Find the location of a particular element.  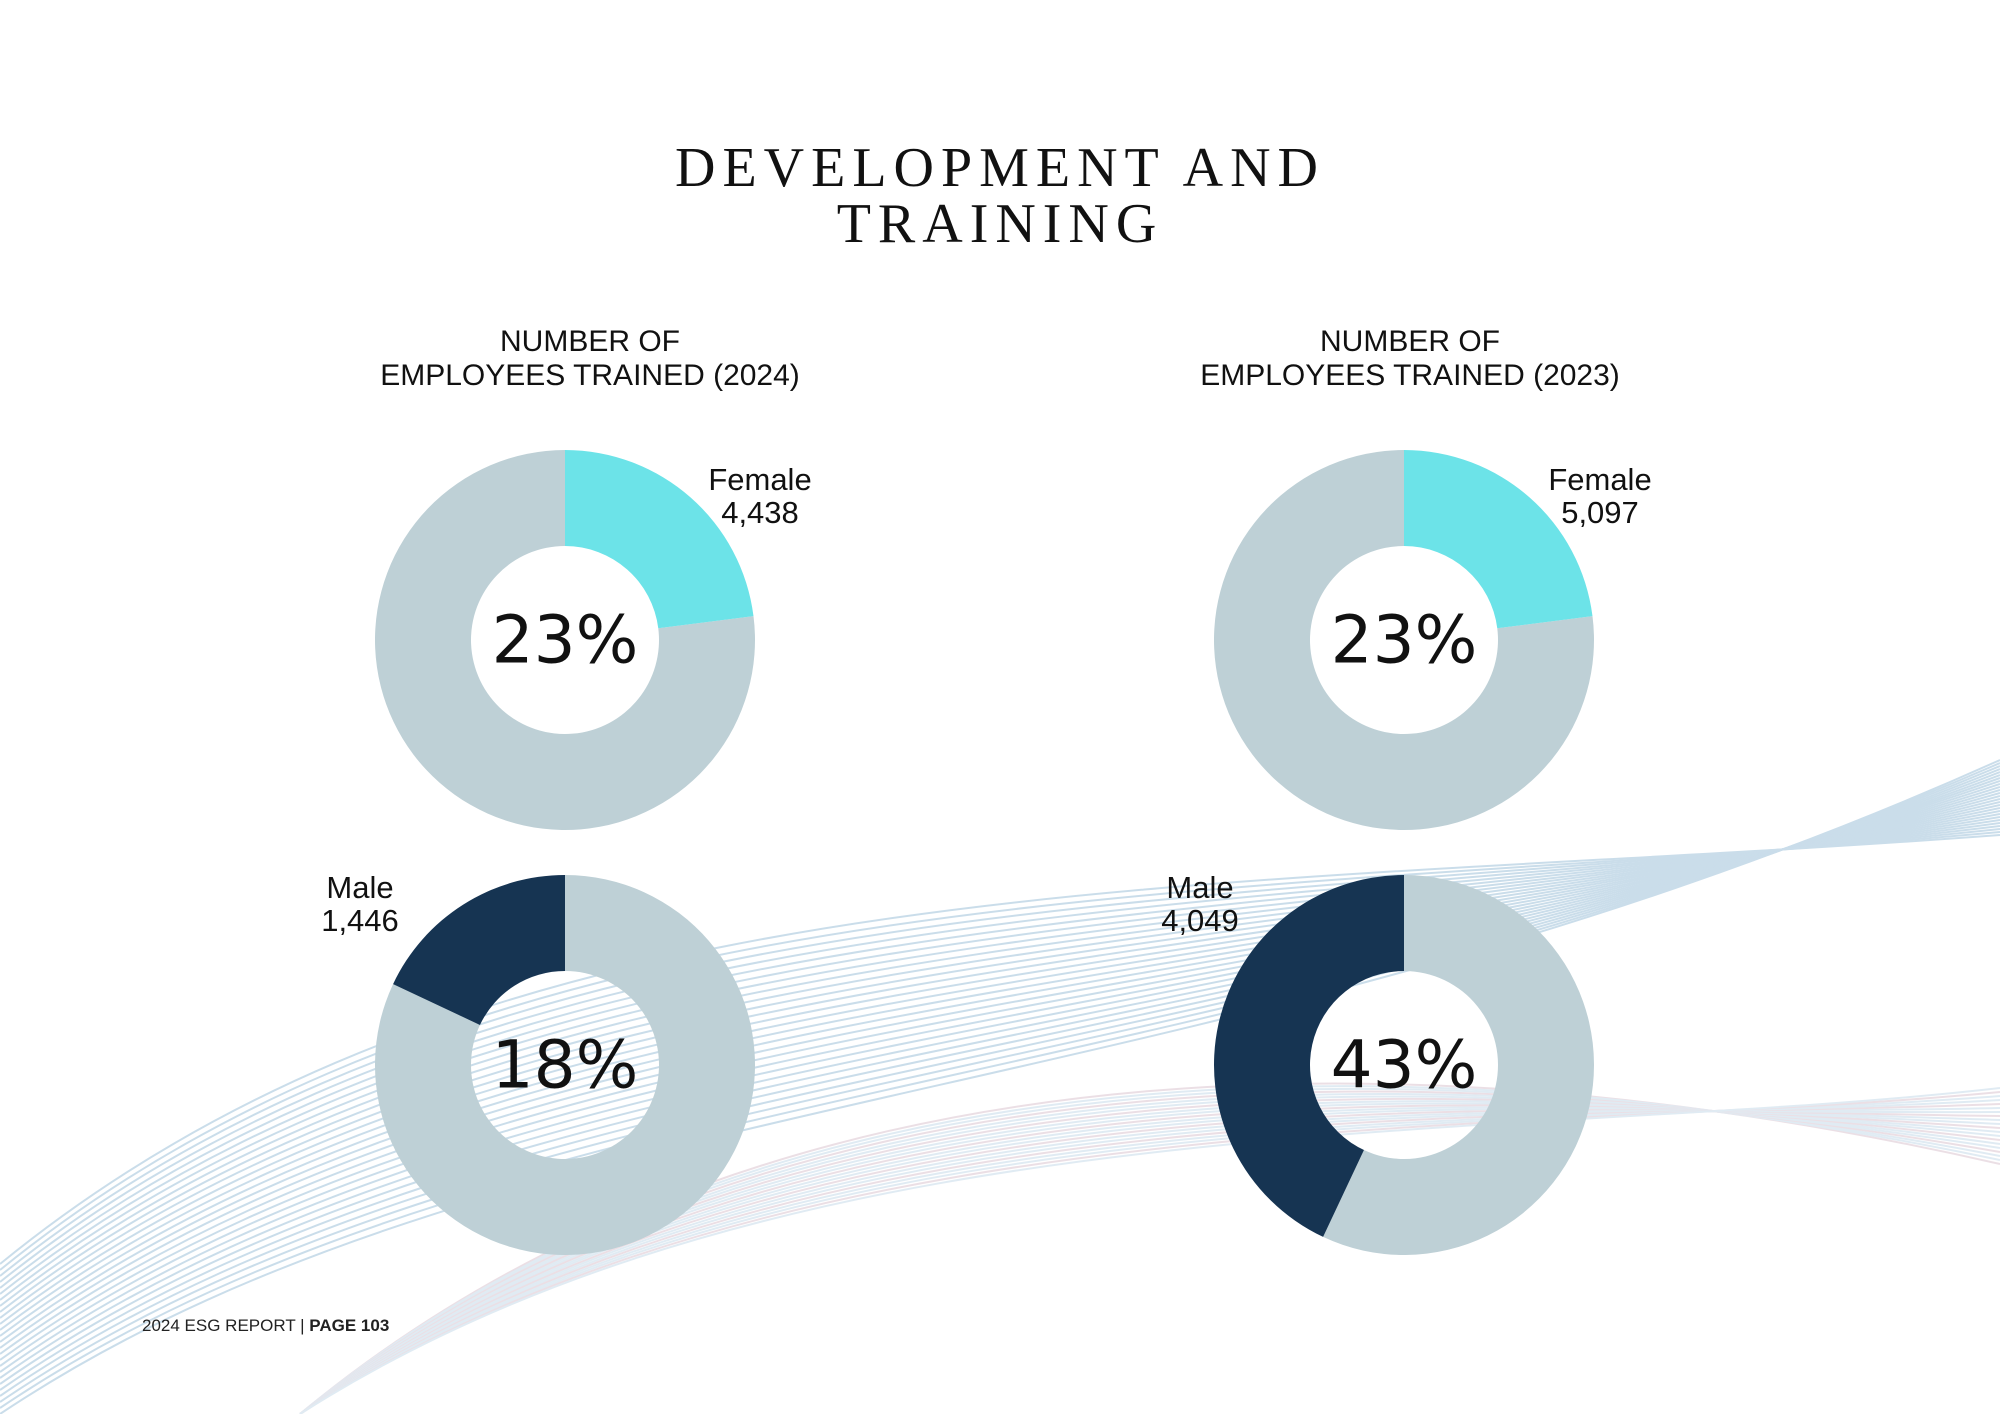

chart-title-2024-line-2: EMPLOYEES TRAINED (2024) is located at coordinates (590, 375).